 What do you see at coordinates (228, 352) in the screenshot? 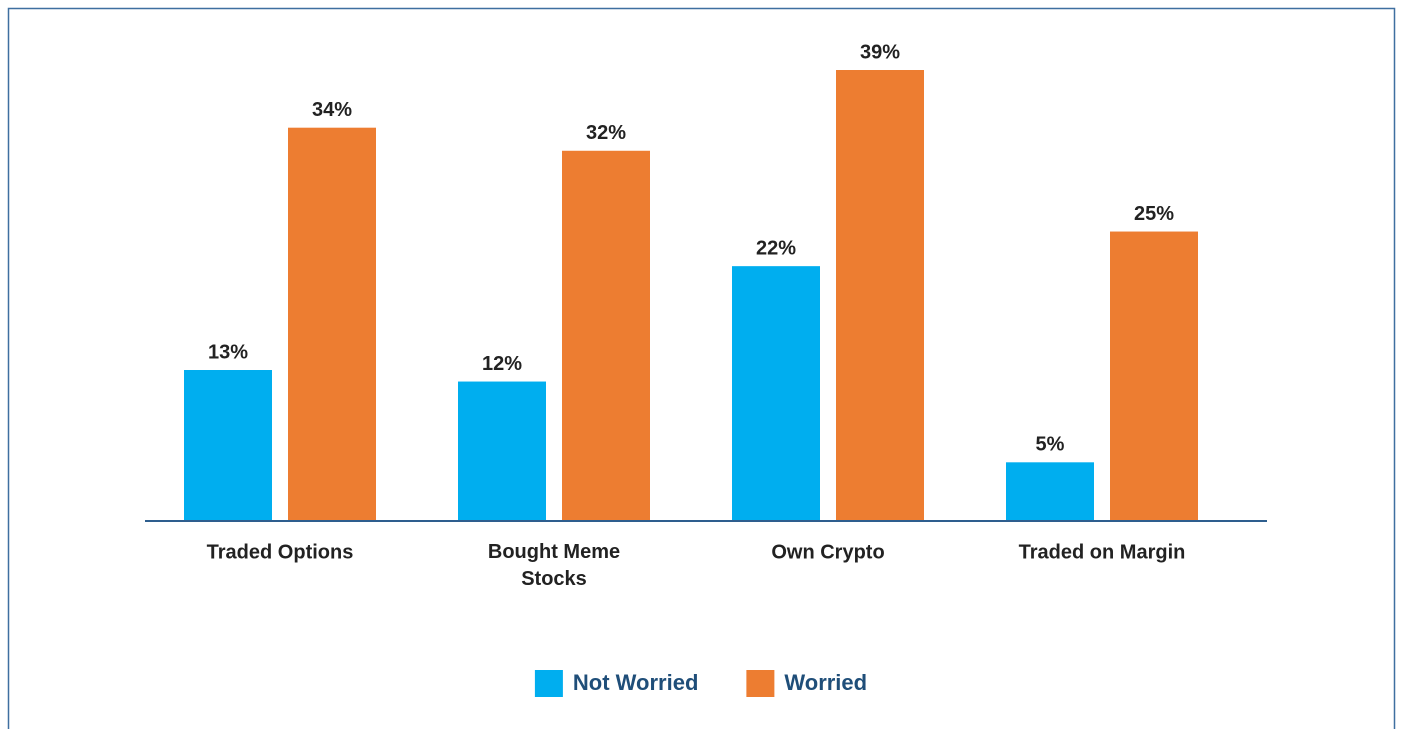
I see `data-label: 13%` at bounding box center [228, 352].